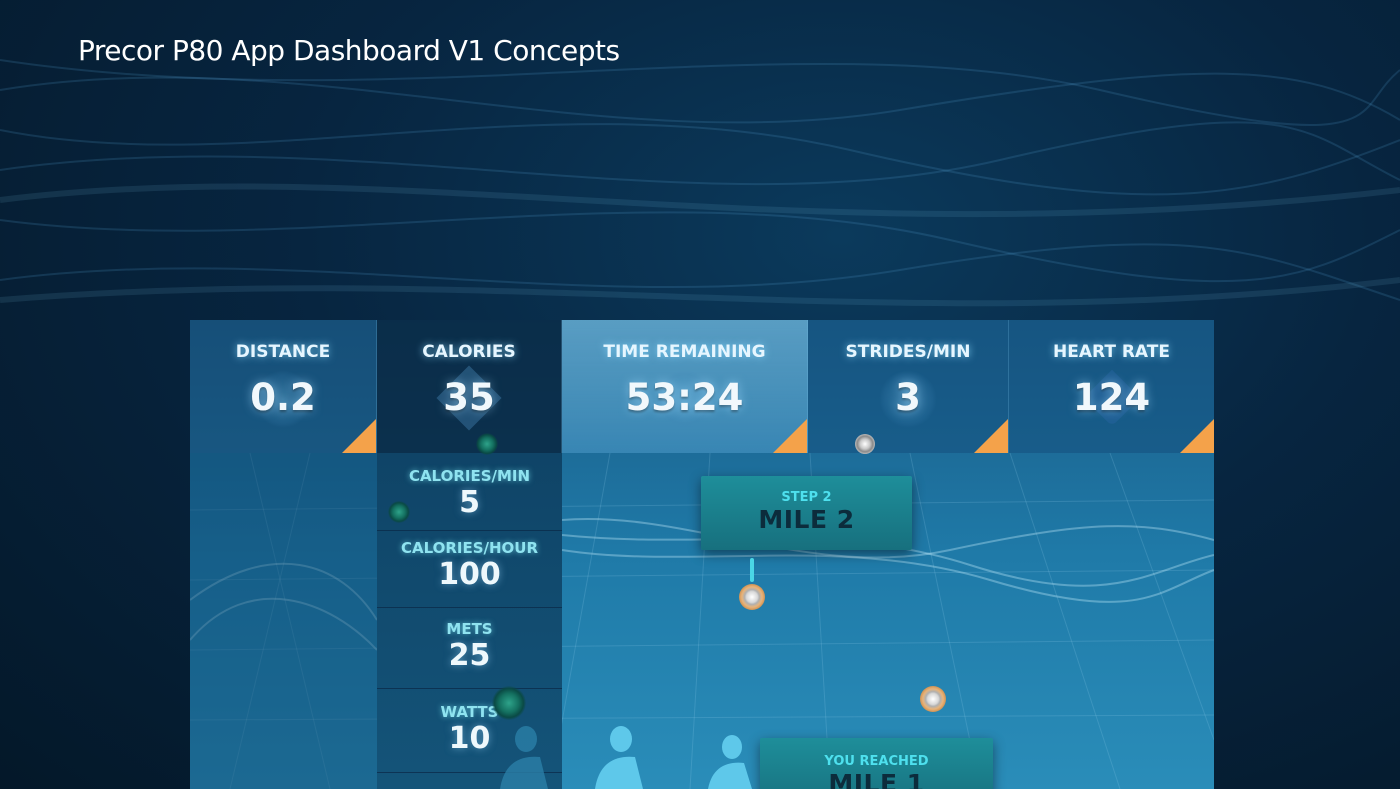  Describe the element at coordinates (876, 779) in the screenshot. I see `callout-reached-title: MILE 1` at that location.